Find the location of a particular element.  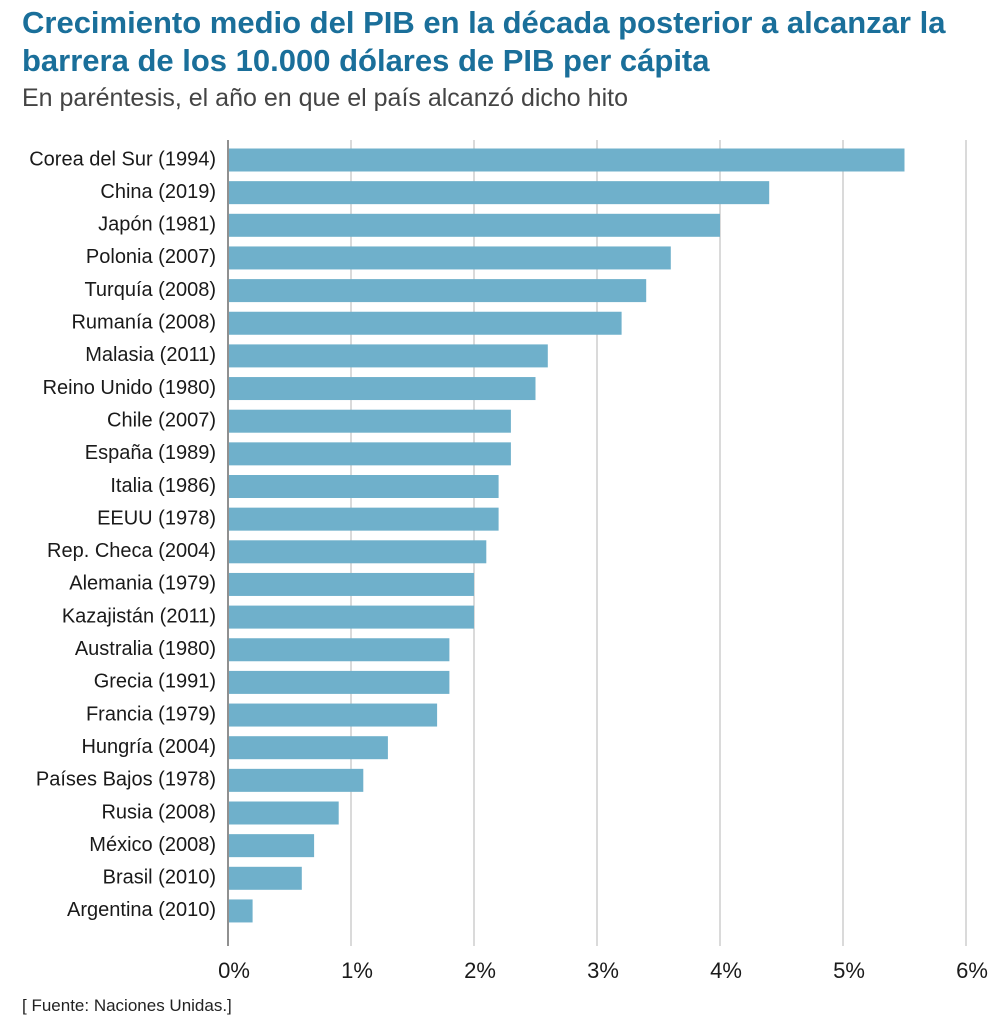

category-label: Alemania (1979) is located at coordinates (142, 584).